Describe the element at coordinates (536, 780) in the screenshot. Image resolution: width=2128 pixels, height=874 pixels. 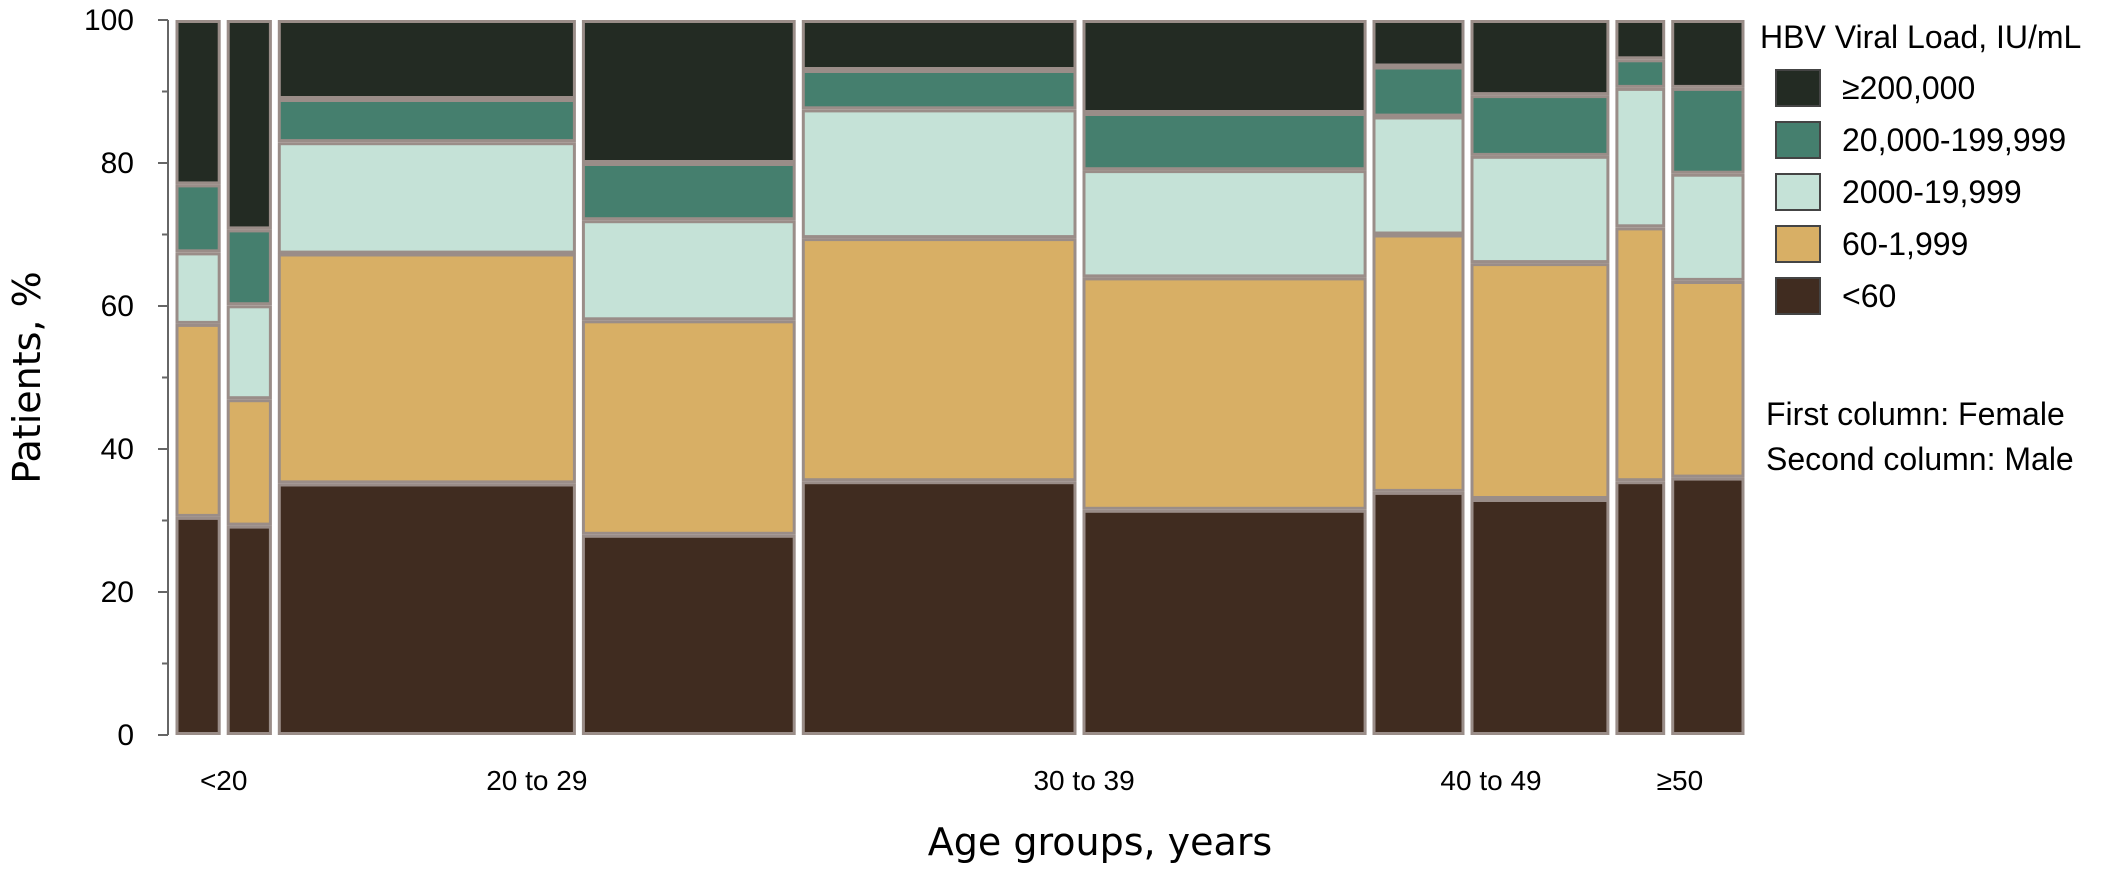
I see `x-category-label-20-to-29: 20 to 29` at that location.